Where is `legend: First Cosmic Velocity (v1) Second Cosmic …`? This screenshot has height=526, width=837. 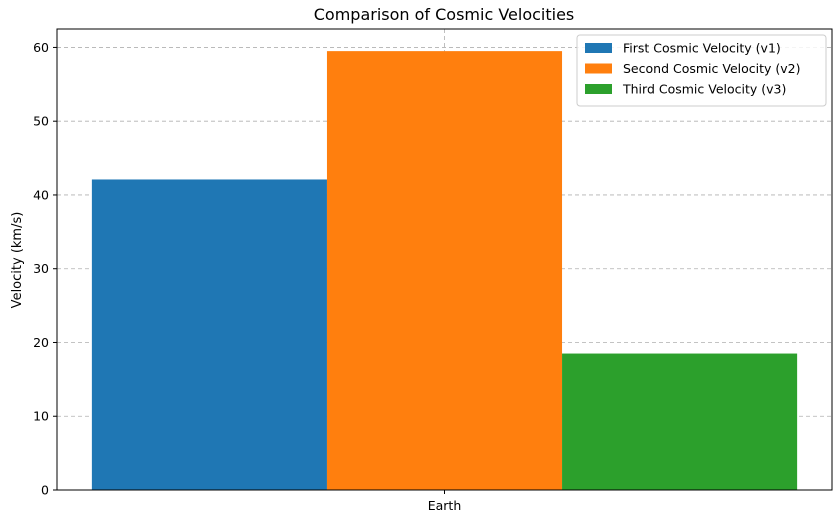 legend: First Cosmic Velocity (v1) Second Cosmic … is located at coordinates (701, 70).